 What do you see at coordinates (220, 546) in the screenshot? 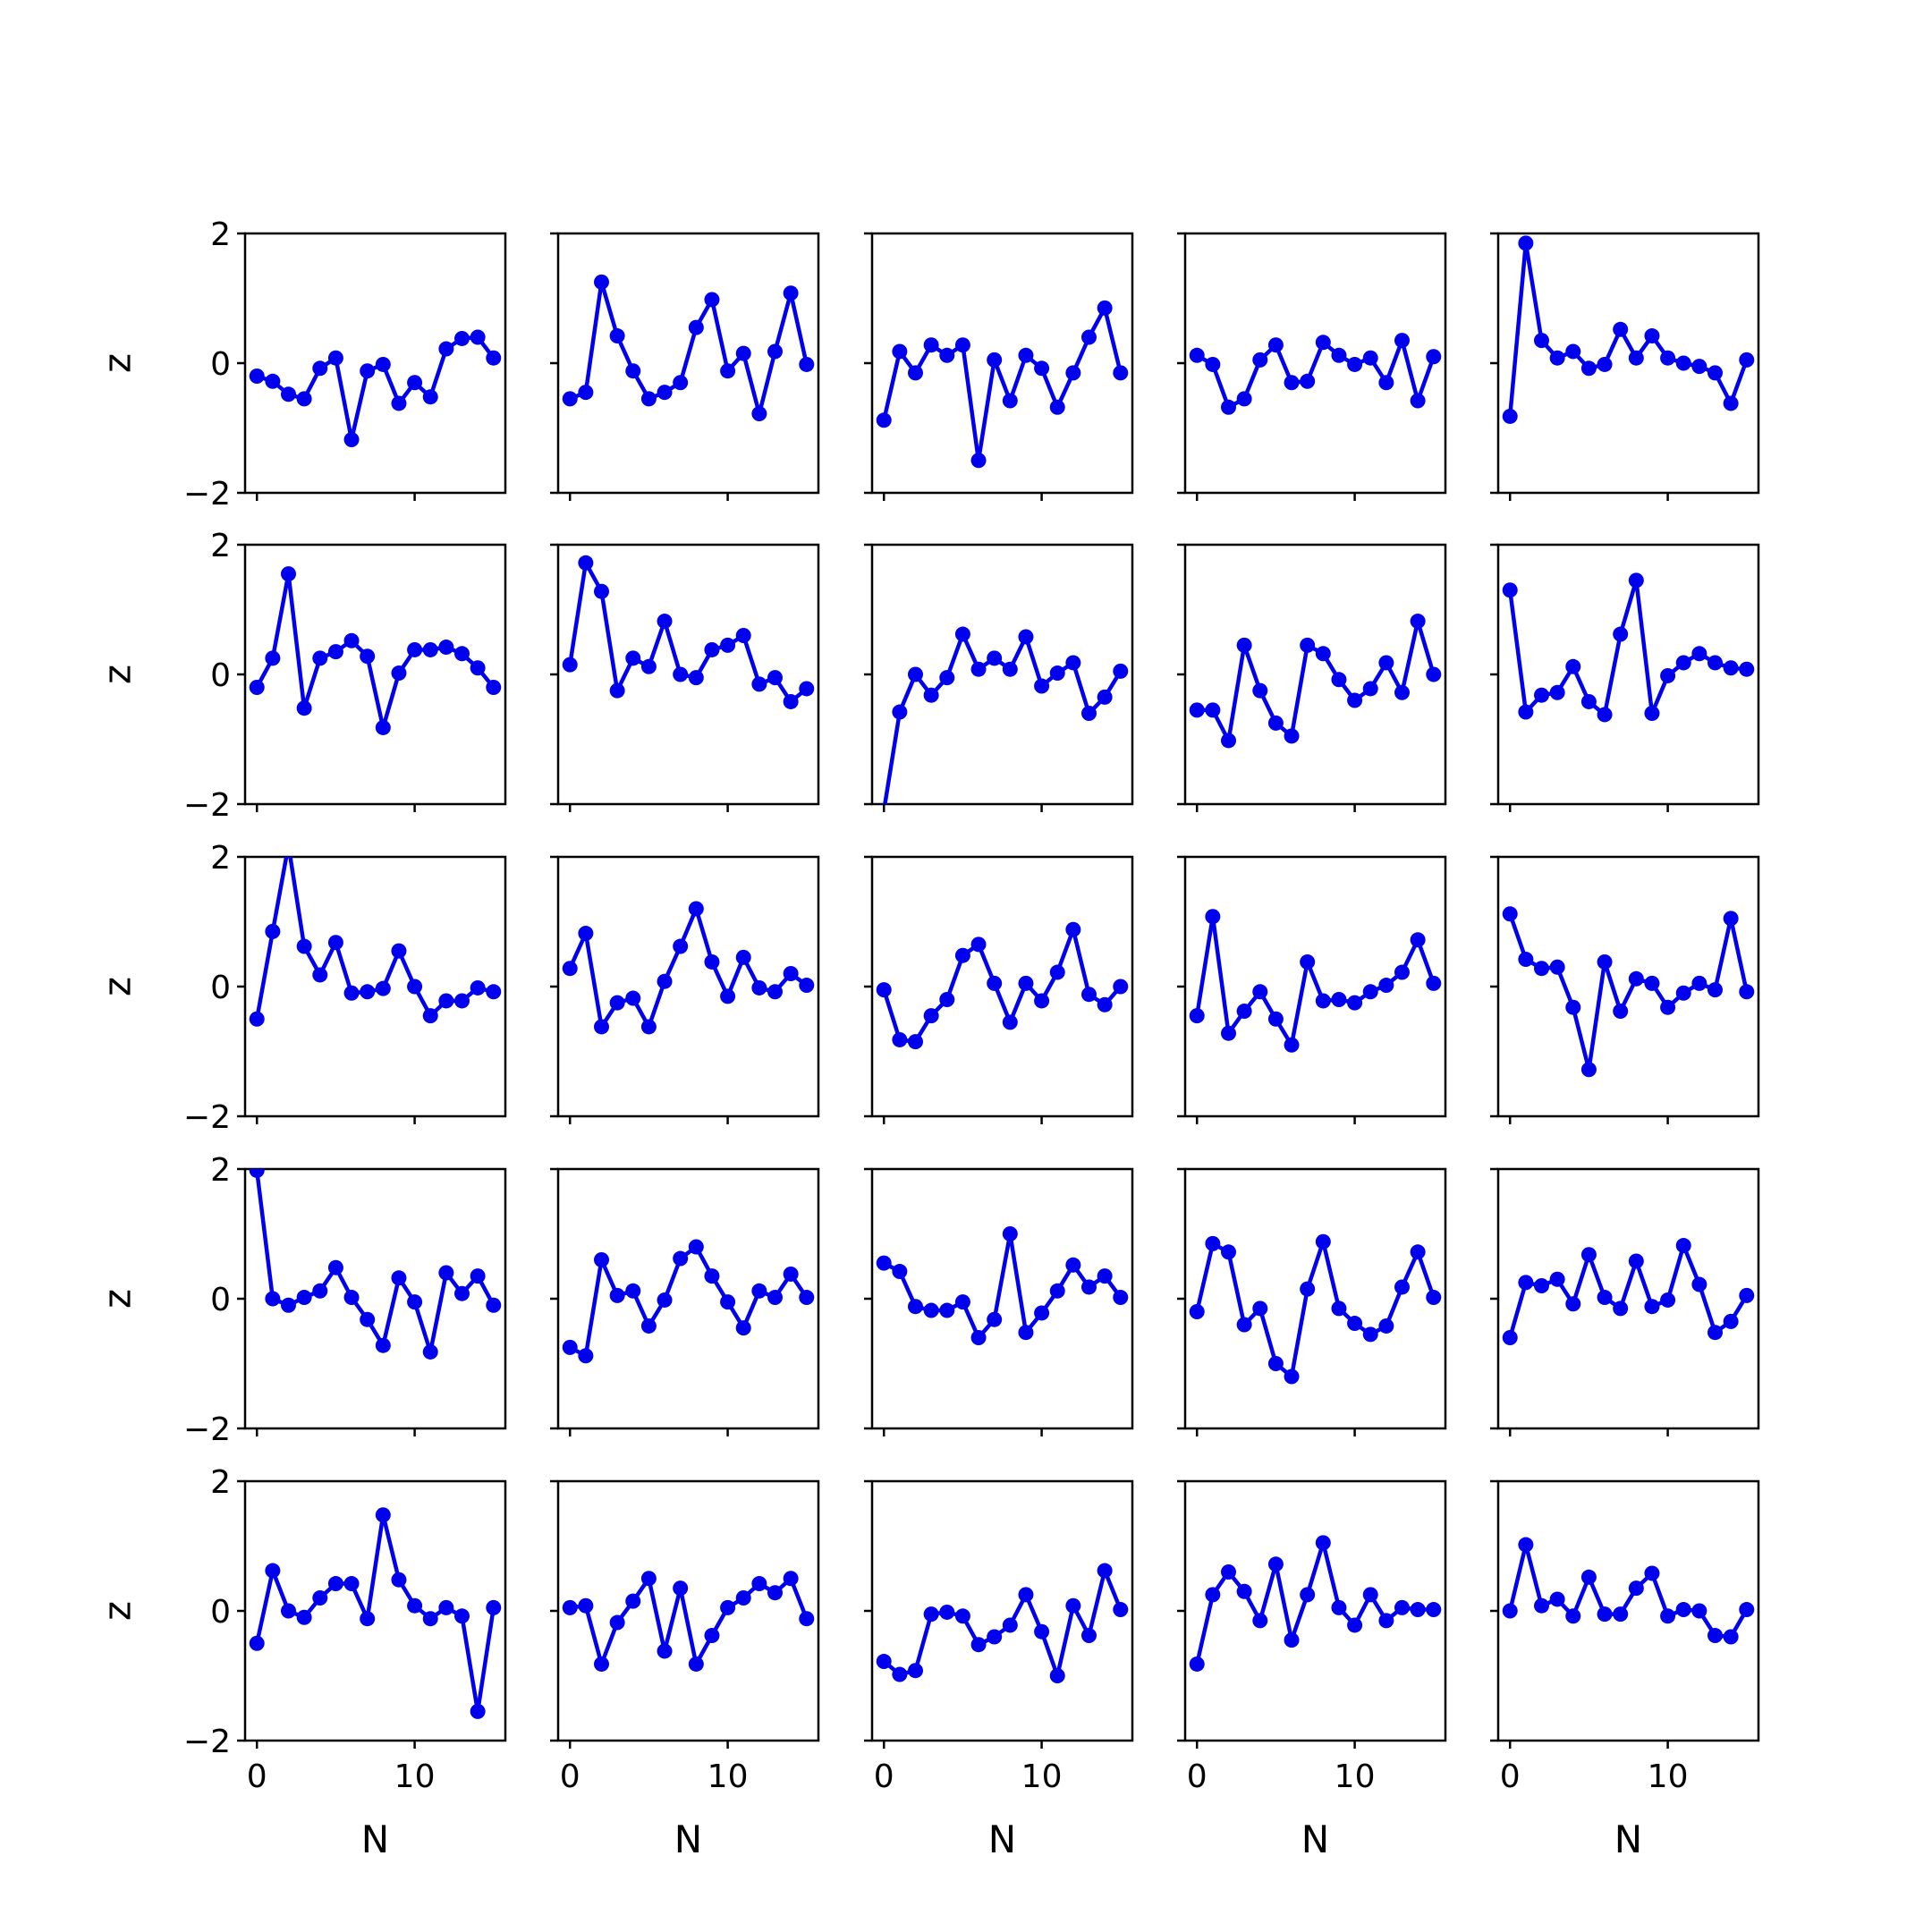
I see `y-tick-label: 2` at bounding box center [220, 546].